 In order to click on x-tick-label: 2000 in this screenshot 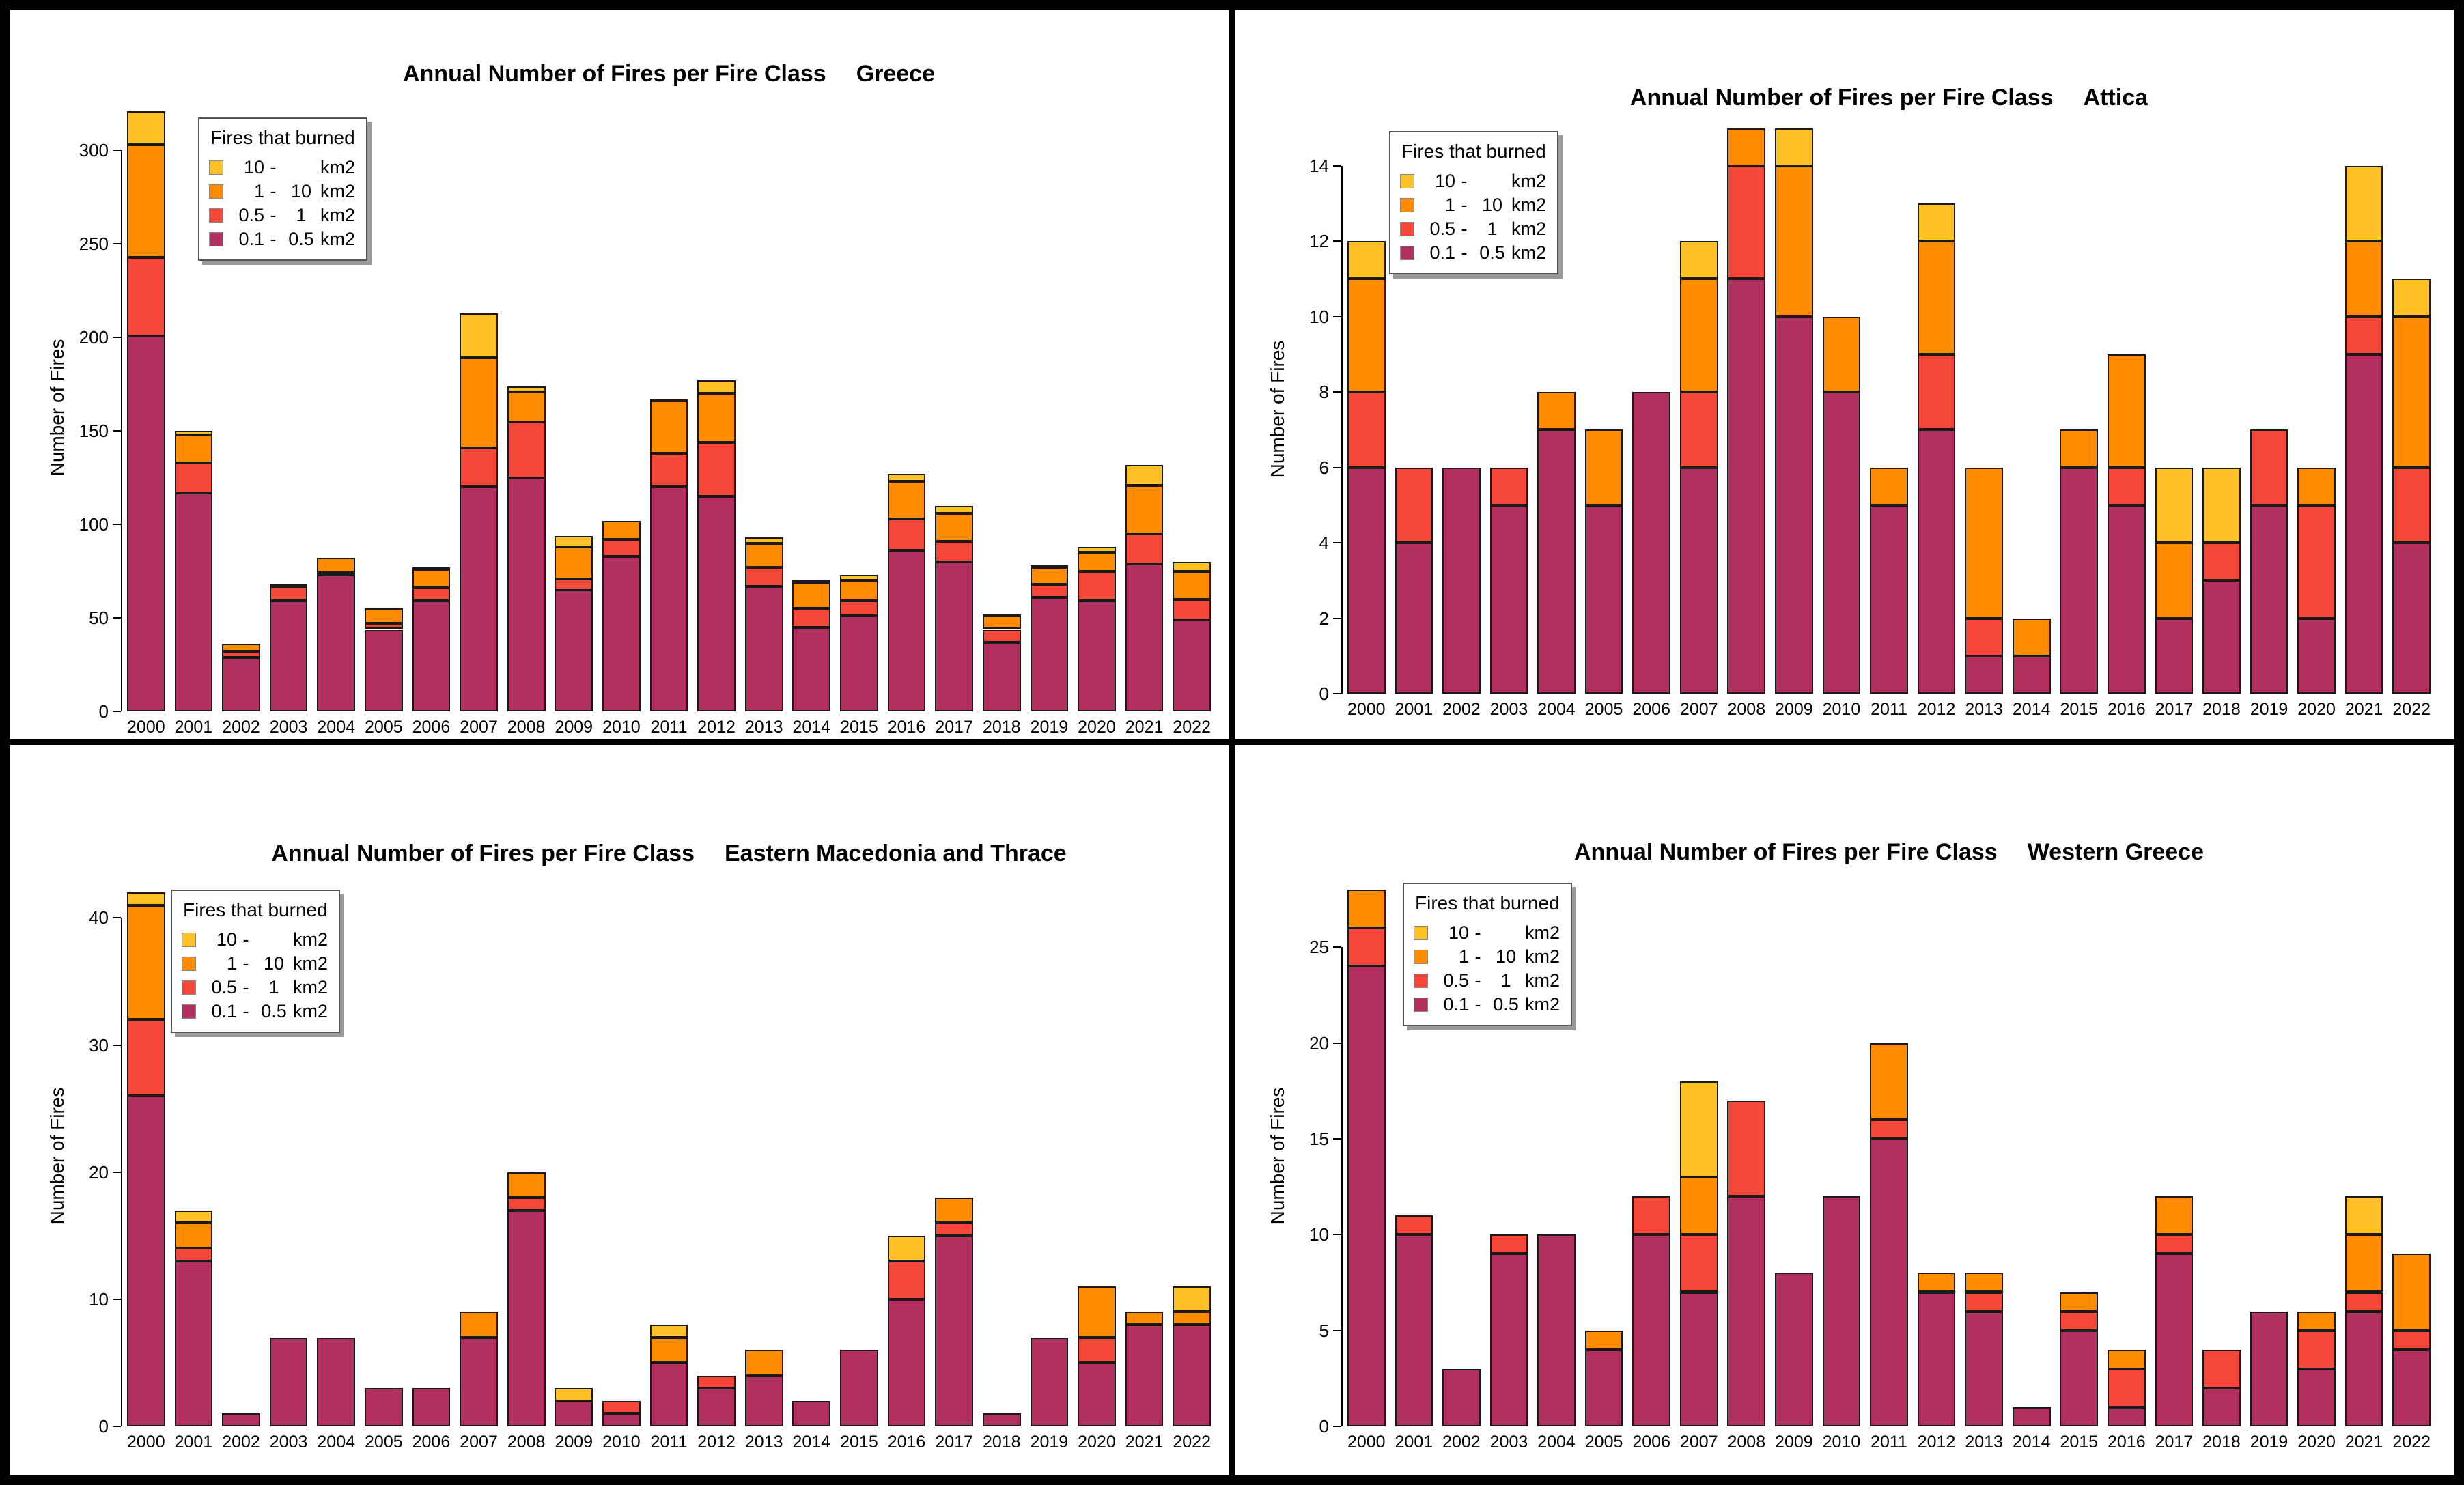, I will do `click(145, 1442)`.